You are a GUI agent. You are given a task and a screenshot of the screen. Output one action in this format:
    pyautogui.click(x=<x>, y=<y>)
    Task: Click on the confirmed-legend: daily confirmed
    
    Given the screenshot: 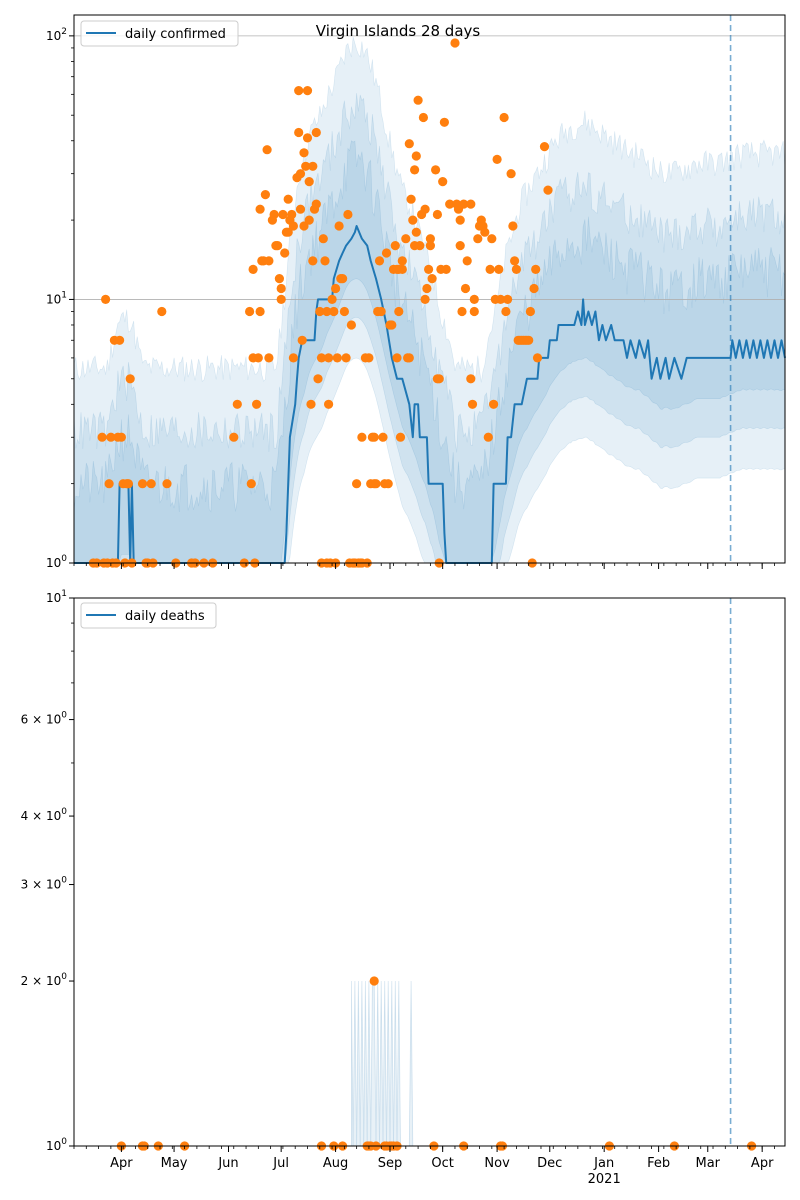 What is the action you would take?
    pyautogui.click(x=159, y=33)
    